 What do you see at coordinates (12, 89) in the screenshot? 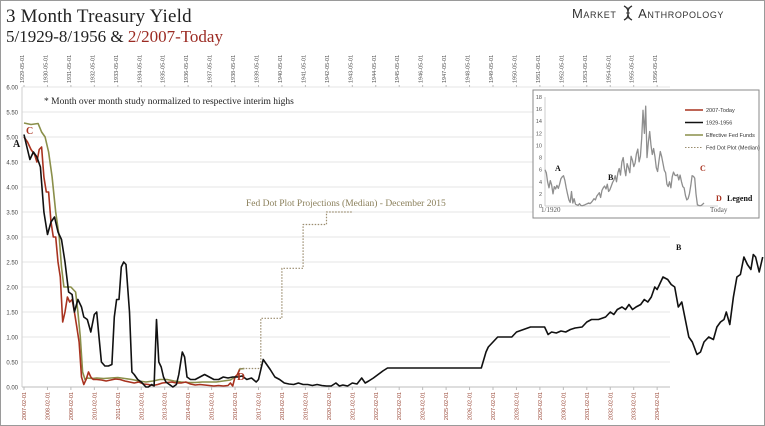
I see `y-tick-label: 6.00` at bounding box center [12, 89].